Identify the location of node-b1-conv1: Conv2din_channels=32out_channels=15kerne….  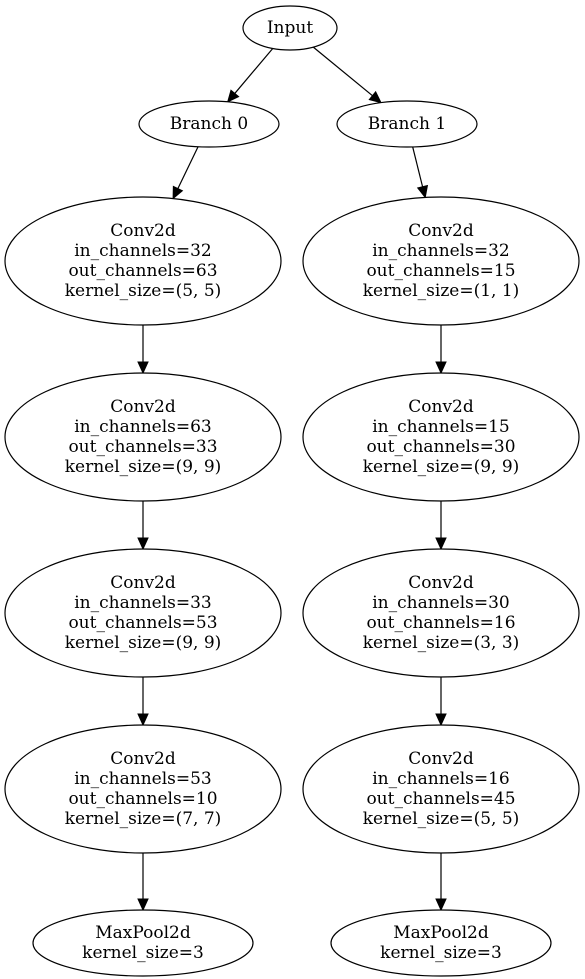
(441, 261).